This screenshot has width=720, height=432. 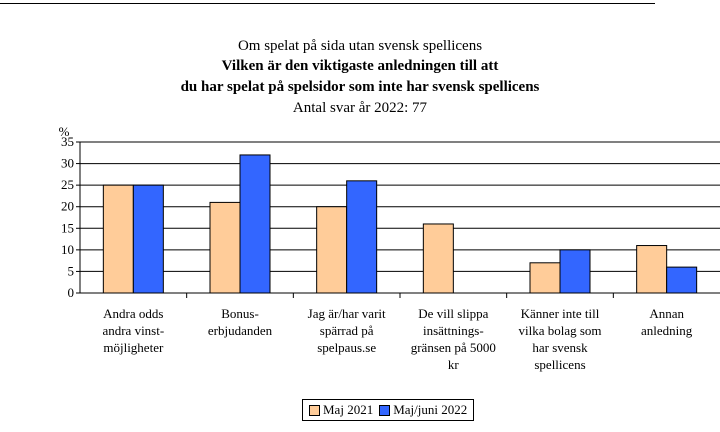 I want to click on legend-item-2021: Maj 2021, so click(x=341, y=410).